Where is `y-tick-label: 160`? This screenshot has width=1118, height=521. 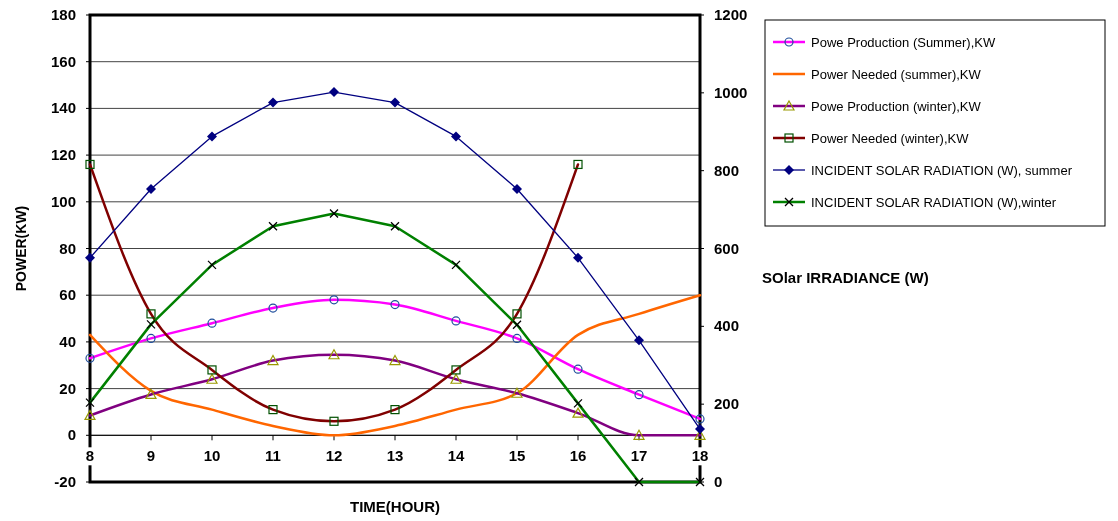 y-tick-label: 160 is located at coordinates (63, 61).